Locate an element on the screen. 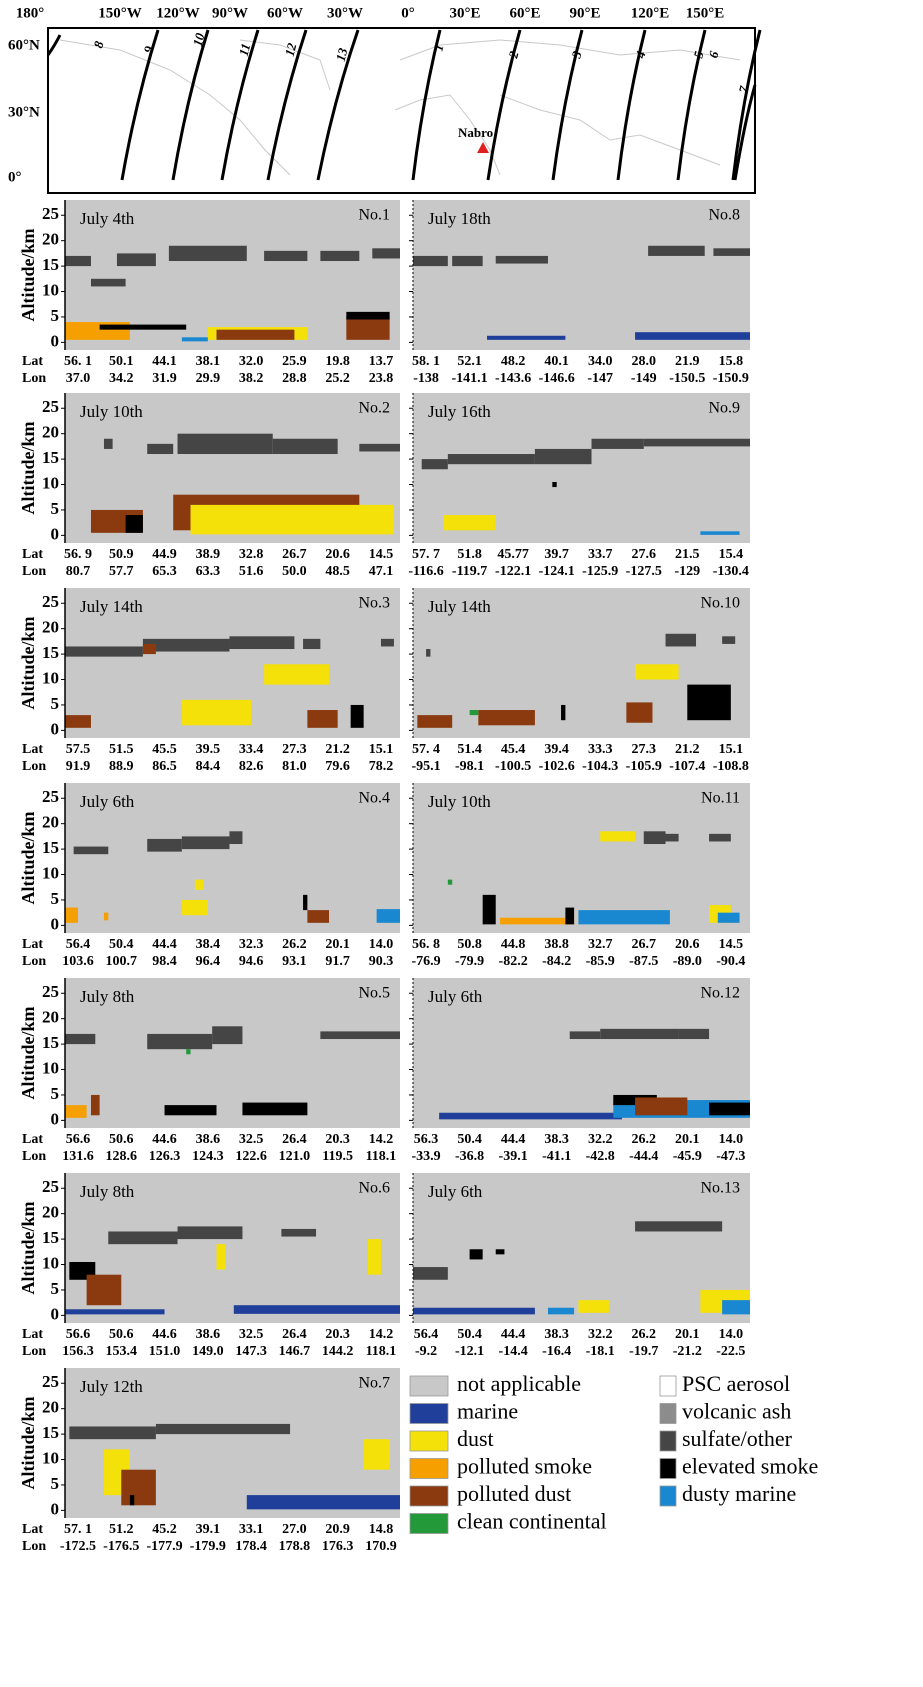  lon-label: 121.0 is located at coordinates (295, 1156).